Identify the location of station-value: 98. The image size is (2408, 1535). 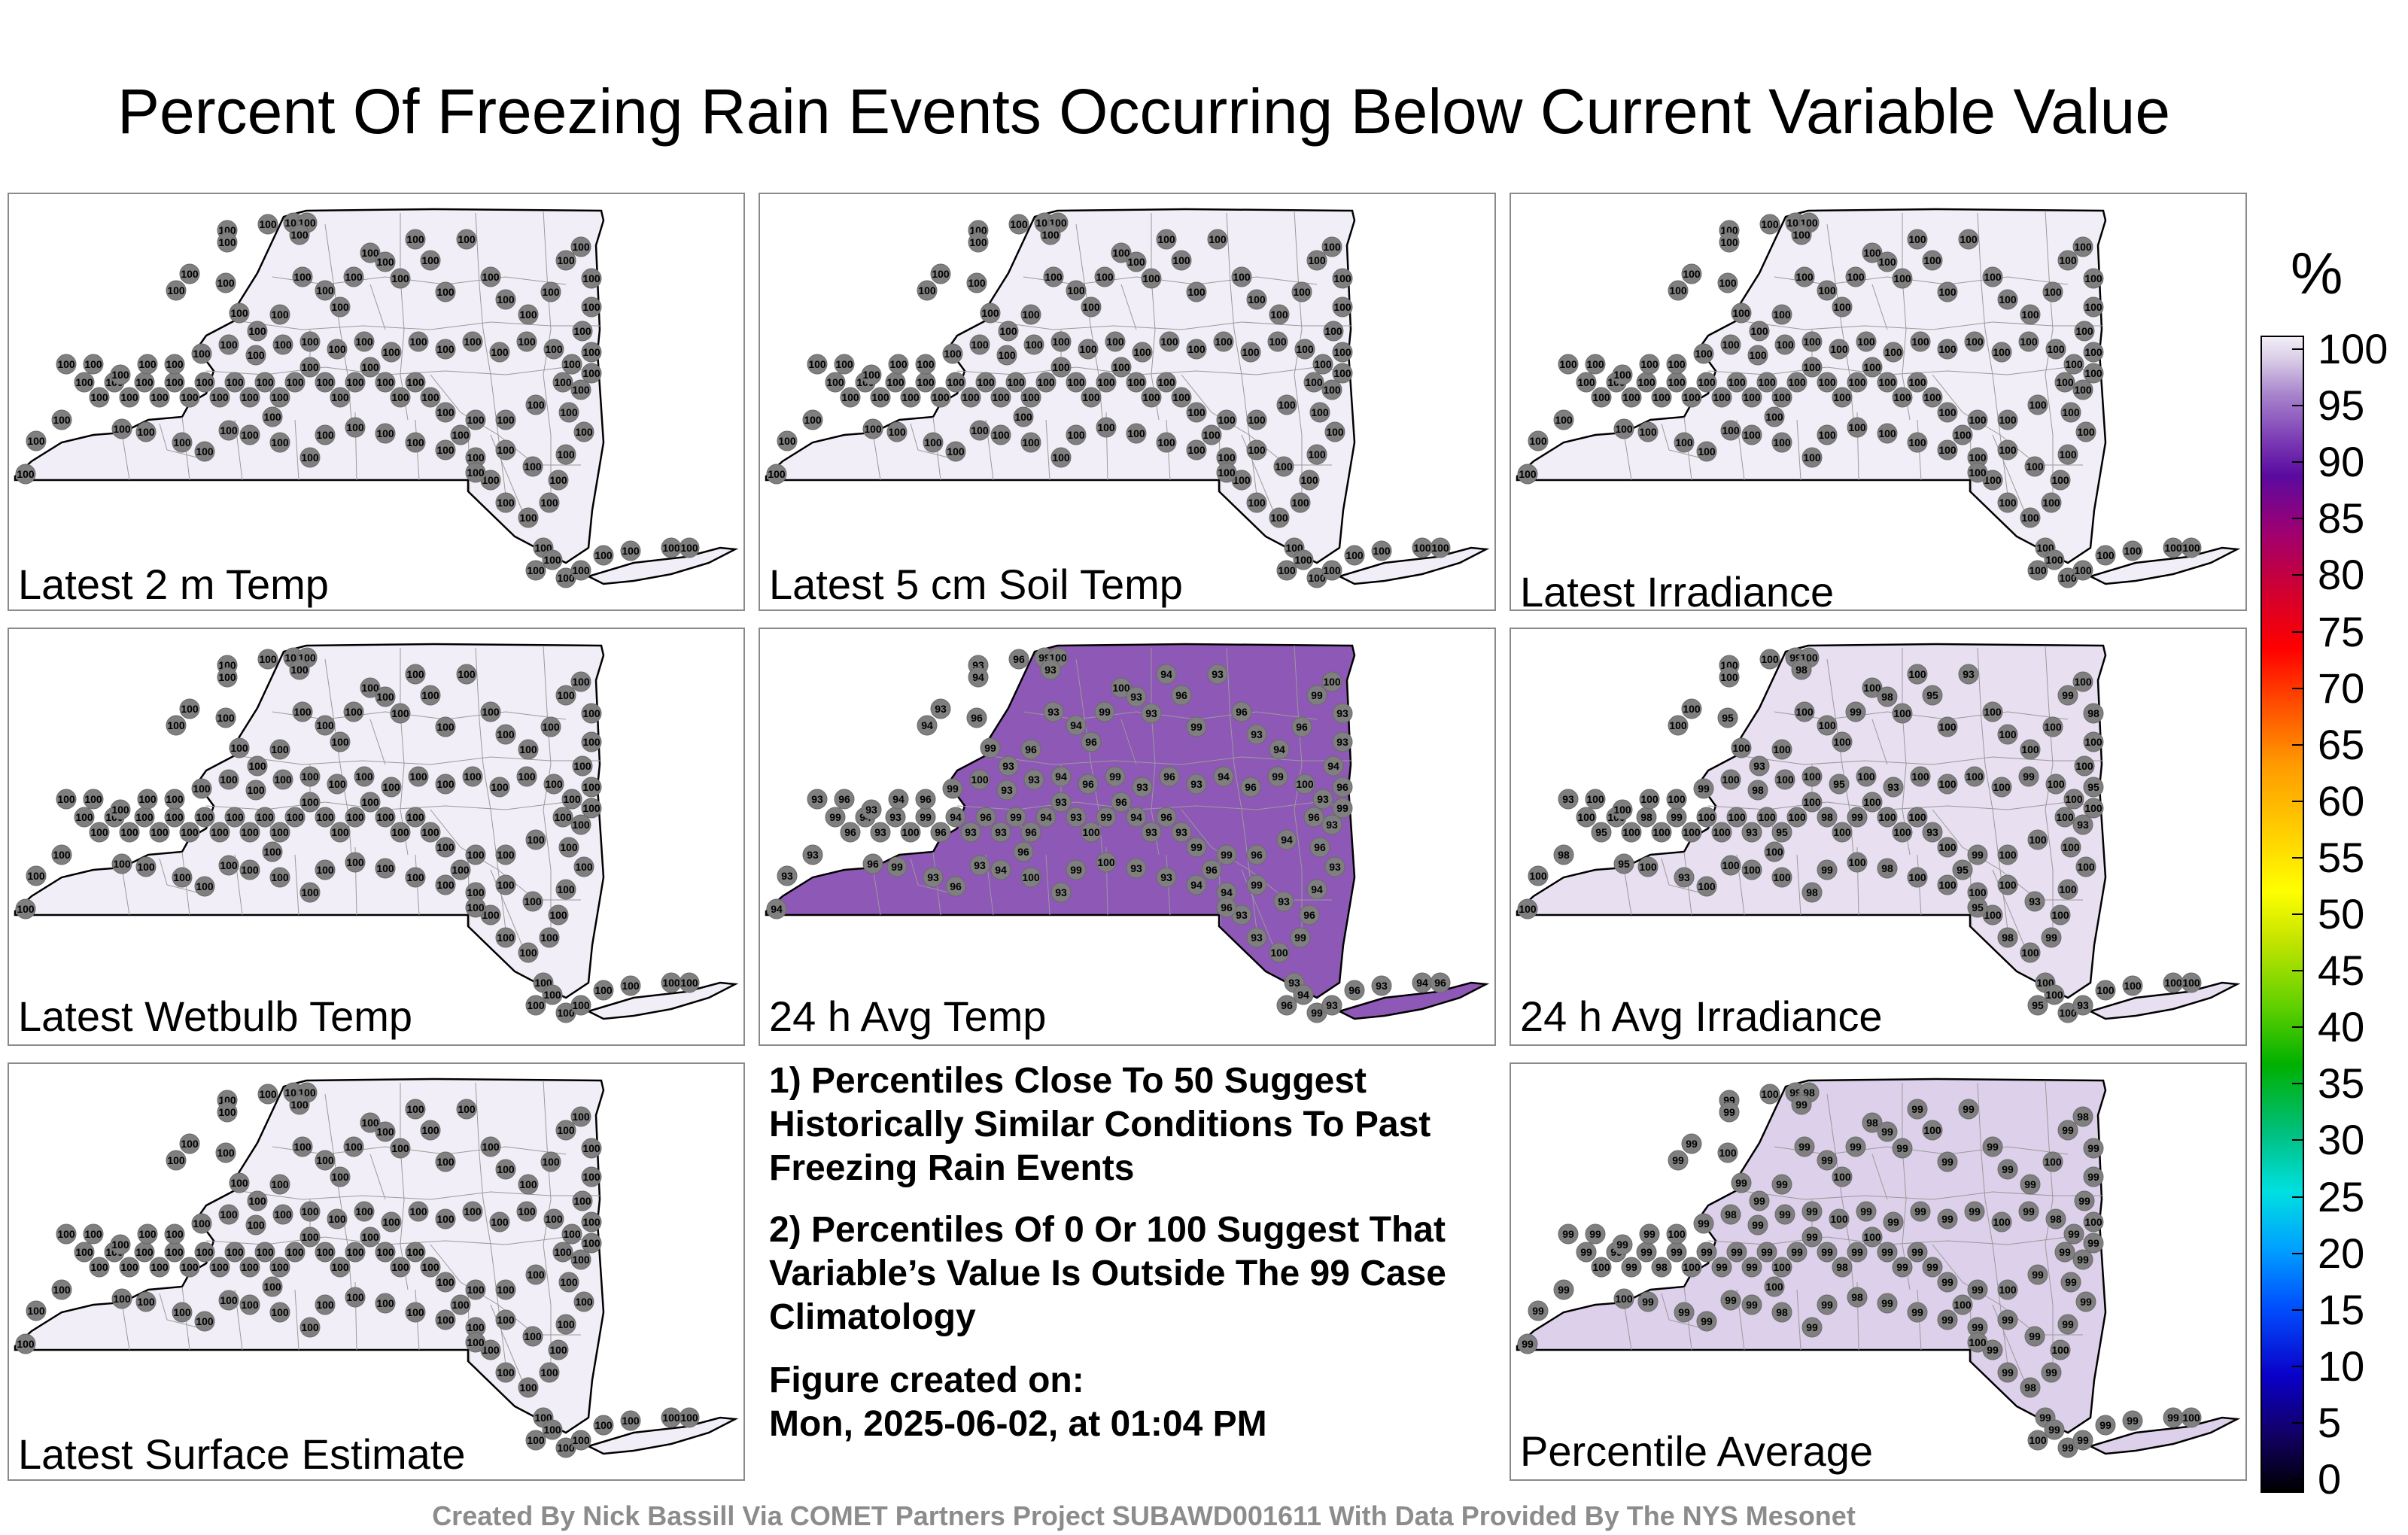
(2030, 1388).